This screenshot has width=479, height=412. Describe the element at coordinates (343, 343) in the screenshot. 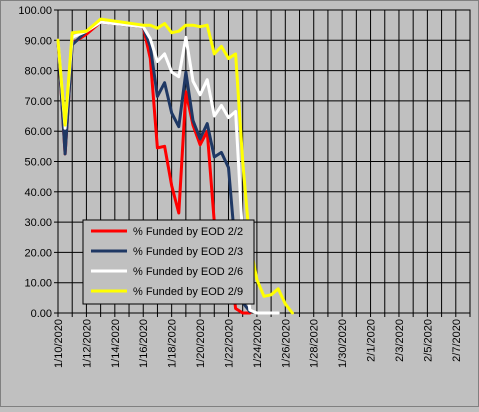

I see `x-tick-label: 1/30/2020` at that location.